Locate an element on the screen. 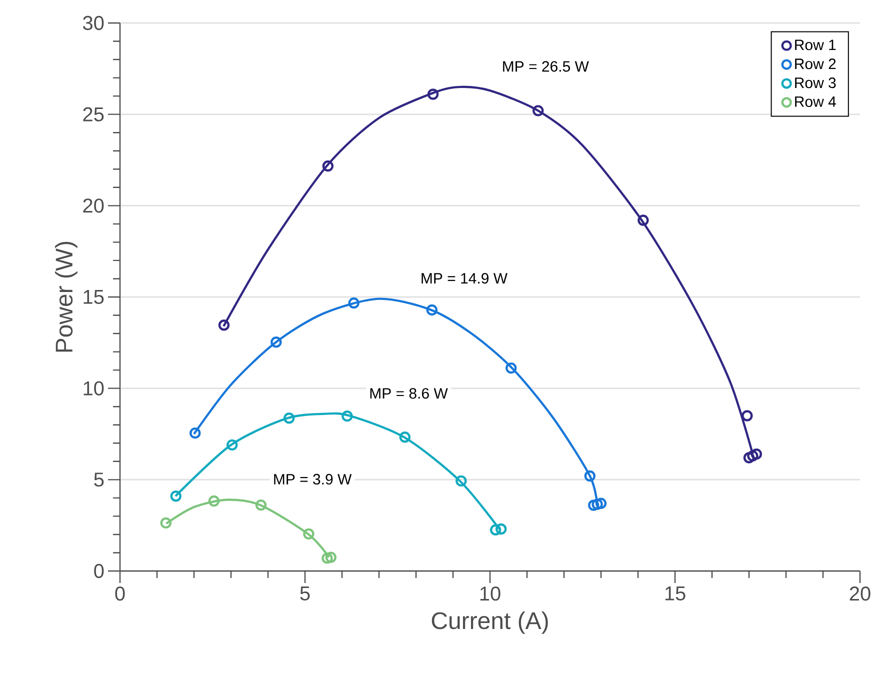  x-tick-label: 10 is located at coordinates (490, 593).